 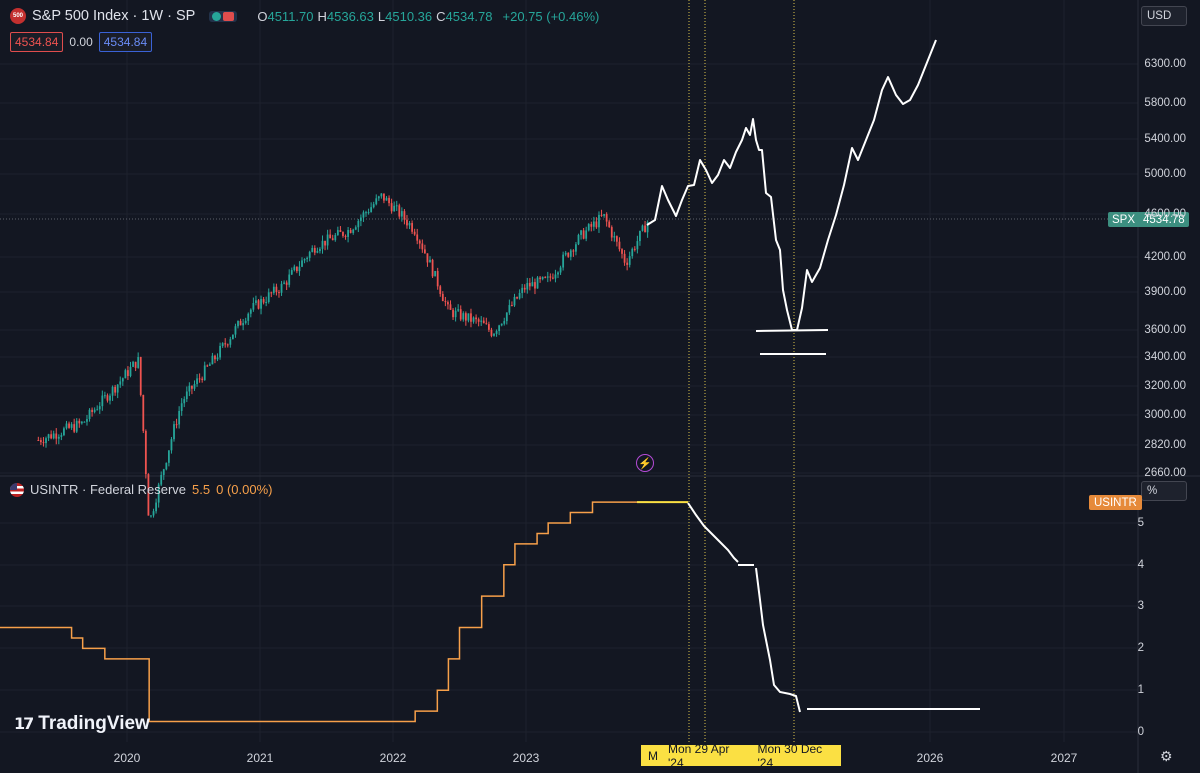 What do you see at coordinates (82, 724) in the screenshot?
I see `tradingview-logo: 𝟭𝟳 TradingView` at bounding box center [82, 724].